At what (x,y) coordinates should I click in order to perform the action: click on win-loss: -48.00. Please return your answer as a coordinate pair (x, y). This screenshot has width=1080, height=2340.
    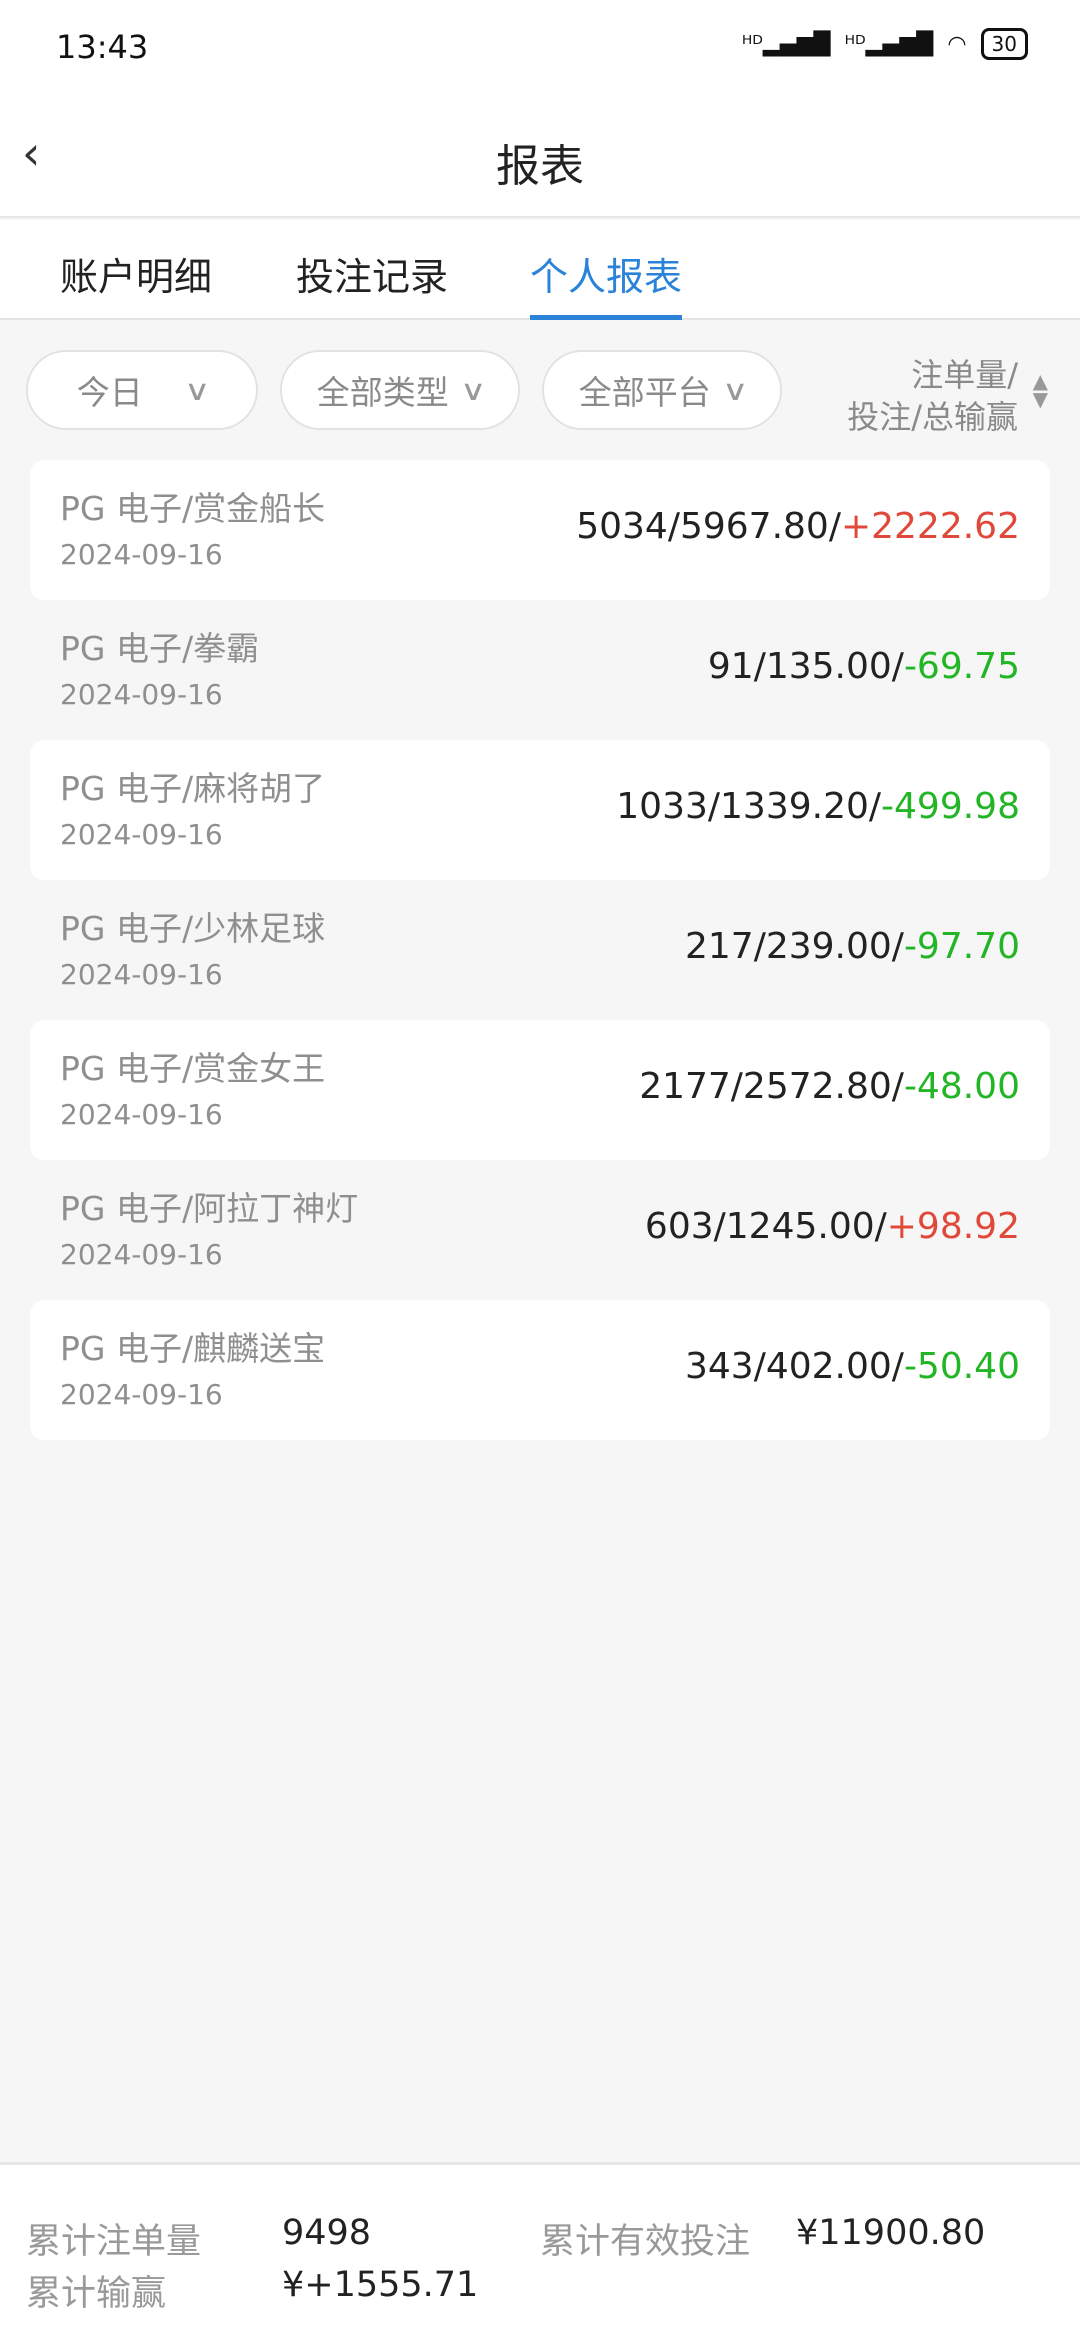
    Looking at the image, I should click on (961, 1086).